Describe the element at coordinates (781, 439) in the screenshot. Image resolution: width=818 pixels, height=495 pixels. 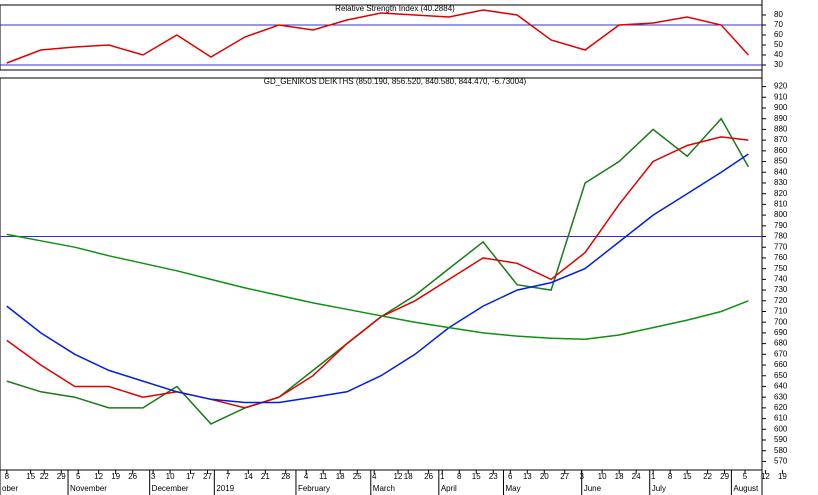
I see `y-tick-label: 590` at that location.